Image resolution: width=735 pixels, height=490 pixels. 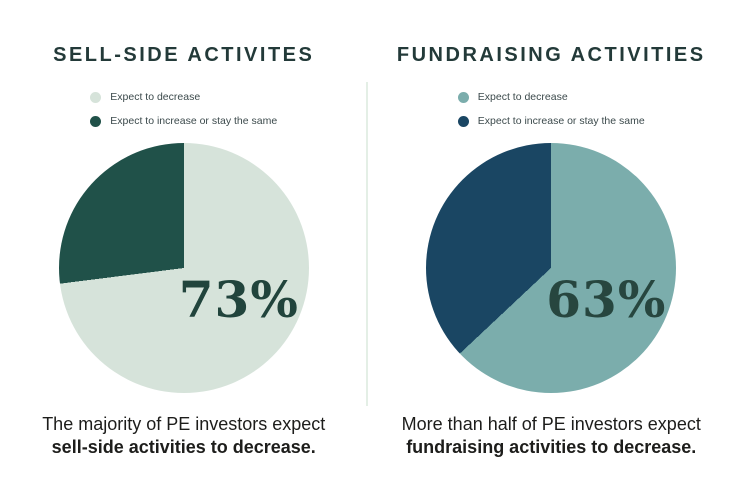 I want to click on caption-line2: fundraising activities to decrease., so click(x=551, y=446).